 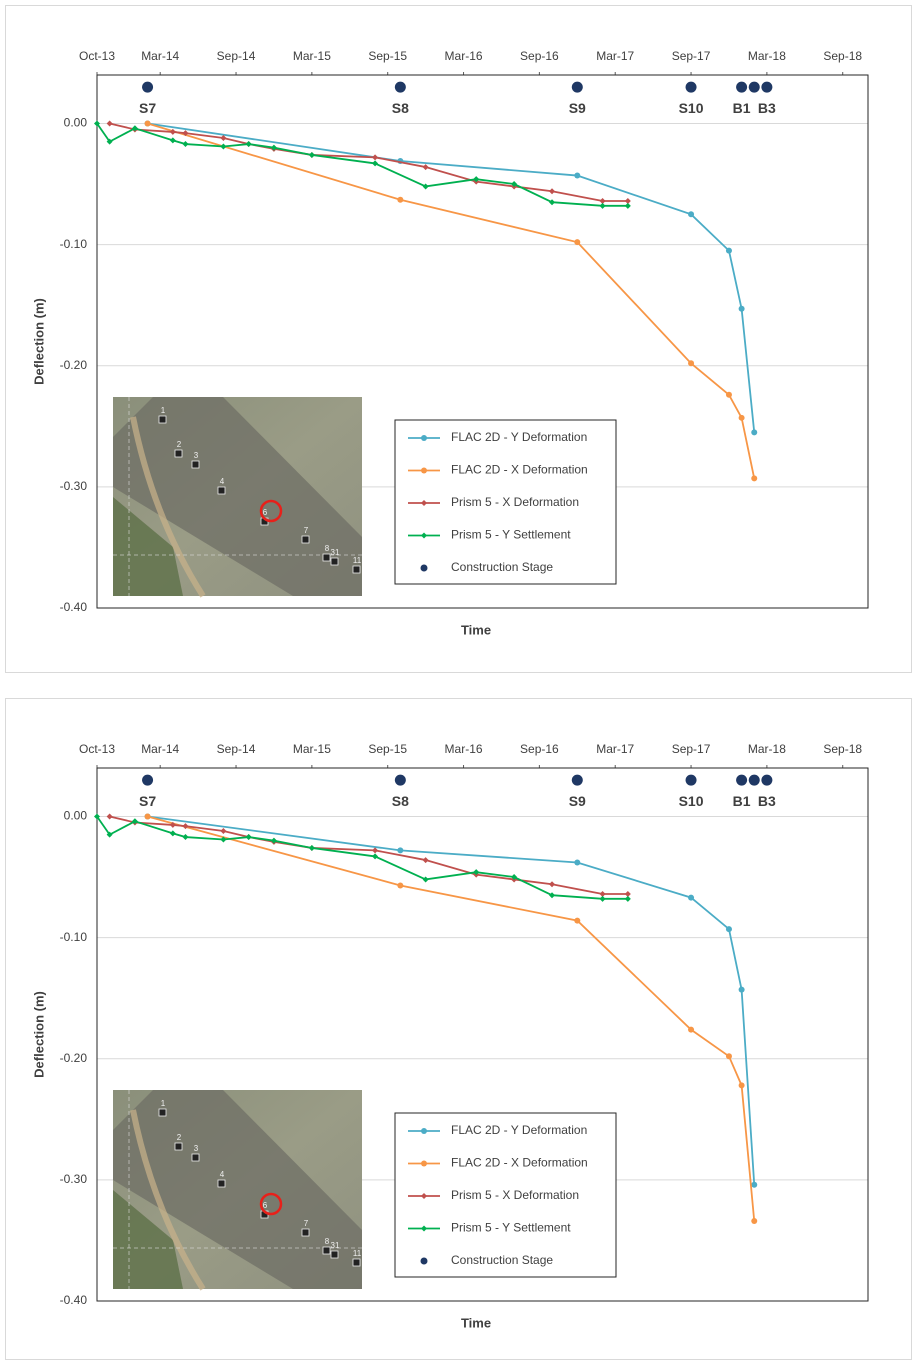 I want to click on stage-label: B3, so click(x=767, y=801).